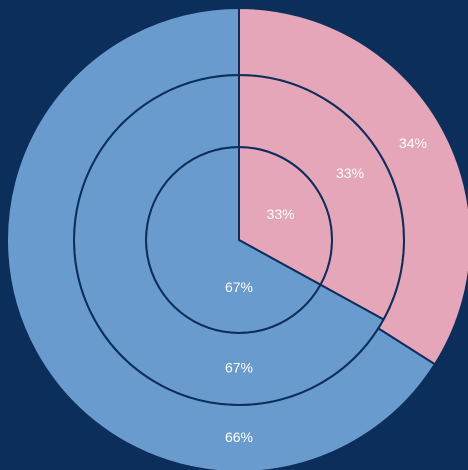 This screenshot has width=468, height=470. Describe the element at coordinates (413, 143) in the screenshot. I see `data-label: 34%` at that location.